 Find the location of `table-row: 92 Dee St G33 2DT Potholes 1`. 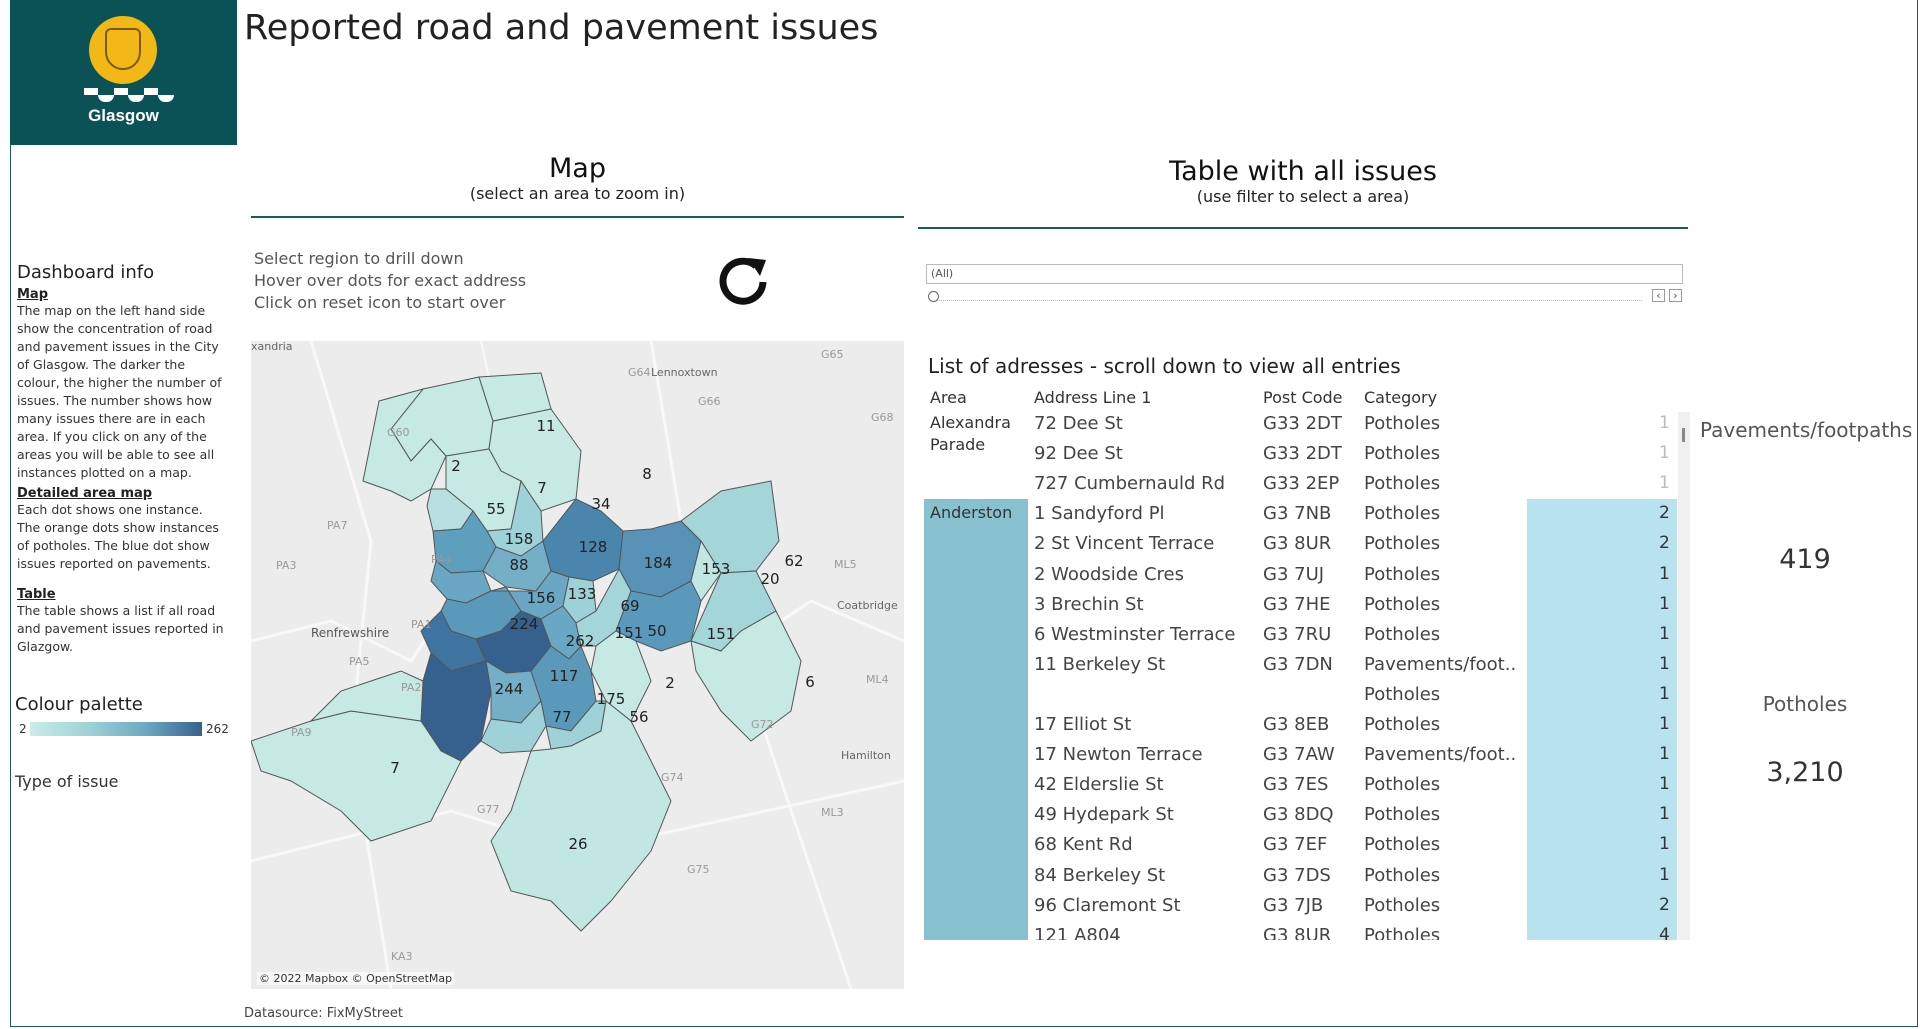

table-row: 92 Dee St G33 2DT Potholes 1 is located at coordinates (1309, 455).